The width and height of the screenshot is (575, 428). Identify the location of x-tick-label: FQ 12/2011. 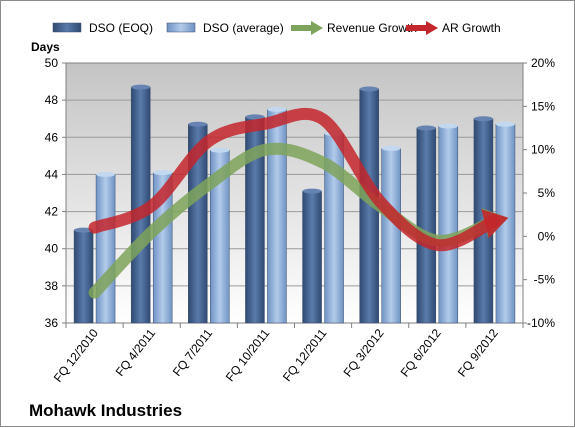
(305, 355).